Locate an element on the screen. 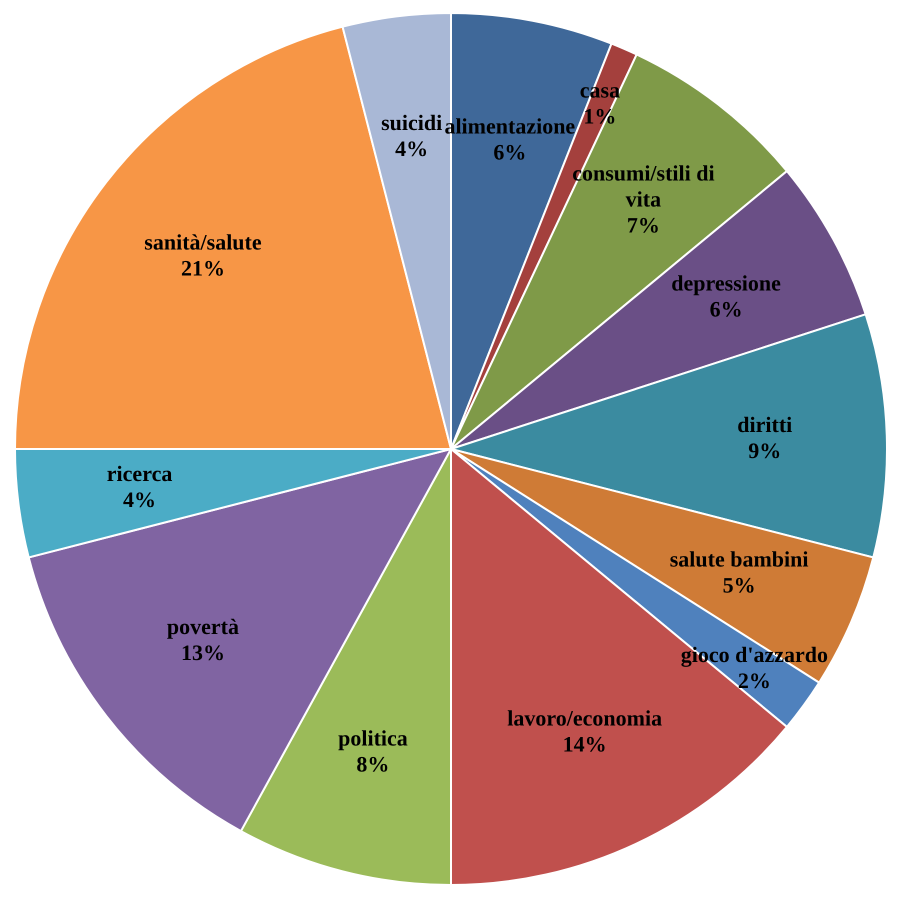 This screenshot has height=898, width=902. data-label: 5% is located at coordinates (739, 585).